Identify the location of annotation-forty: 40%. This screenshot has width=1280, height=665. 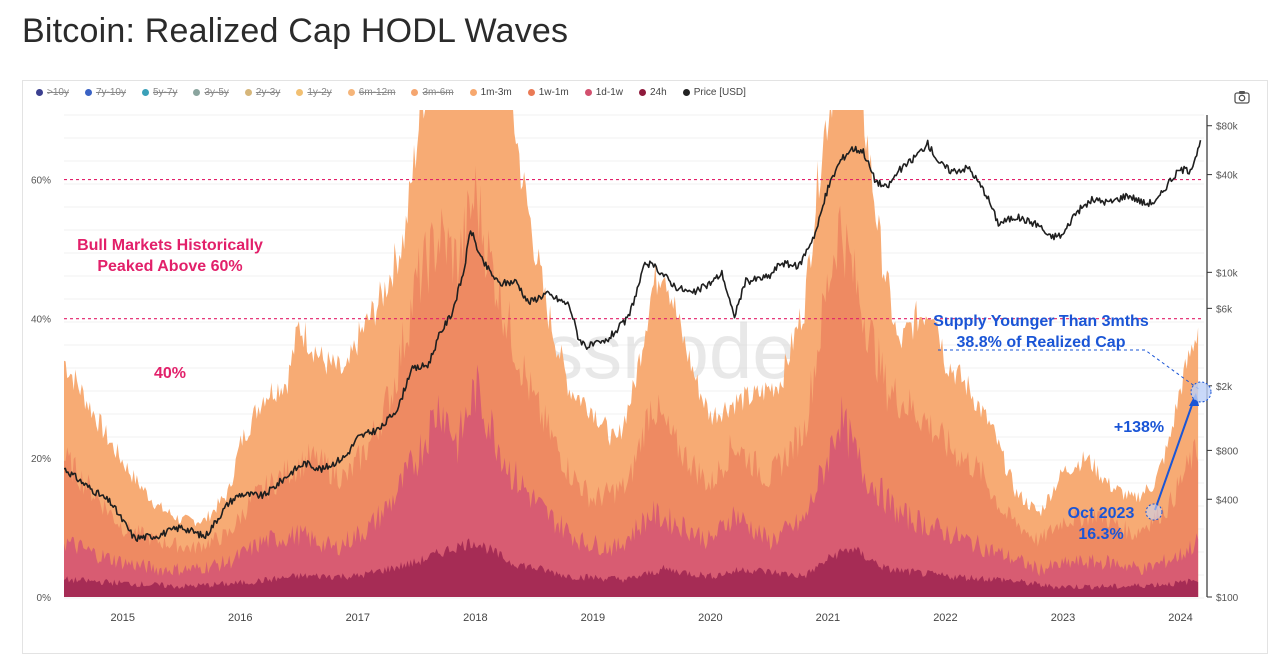
(170, 373).